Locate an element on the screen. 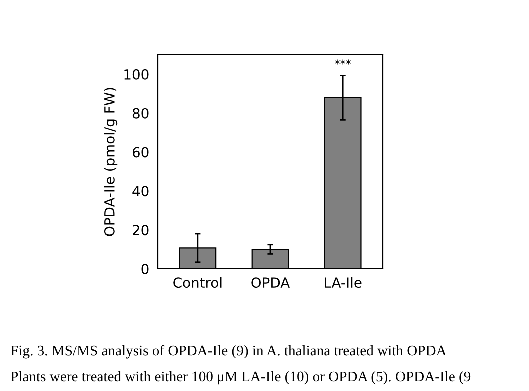  text: Plants were treated with either 100 μM LA-Ile (10) or OPDA (5). OPDA-Ile (9 is located at coordinates (241, 378).